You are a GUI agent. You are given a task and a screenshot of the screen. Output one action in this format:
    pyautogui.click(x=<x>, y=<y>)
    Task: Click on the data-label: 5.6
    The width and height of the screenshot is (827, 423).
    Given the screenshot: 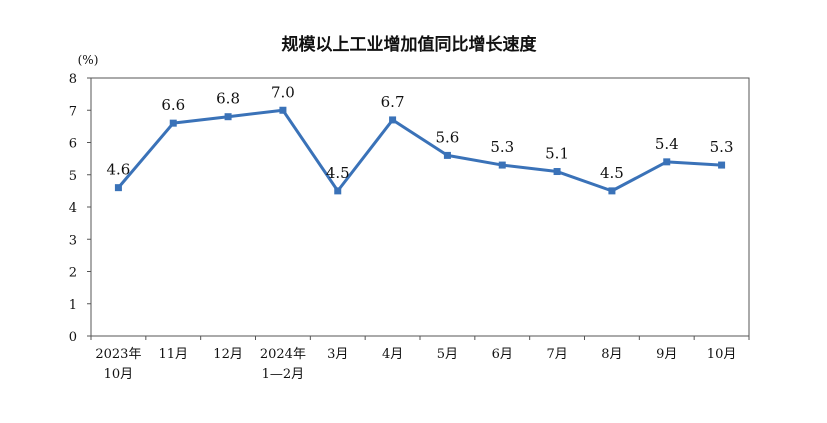 What is the action you would take?
    pyautogui.click(x=447, y=137)
    